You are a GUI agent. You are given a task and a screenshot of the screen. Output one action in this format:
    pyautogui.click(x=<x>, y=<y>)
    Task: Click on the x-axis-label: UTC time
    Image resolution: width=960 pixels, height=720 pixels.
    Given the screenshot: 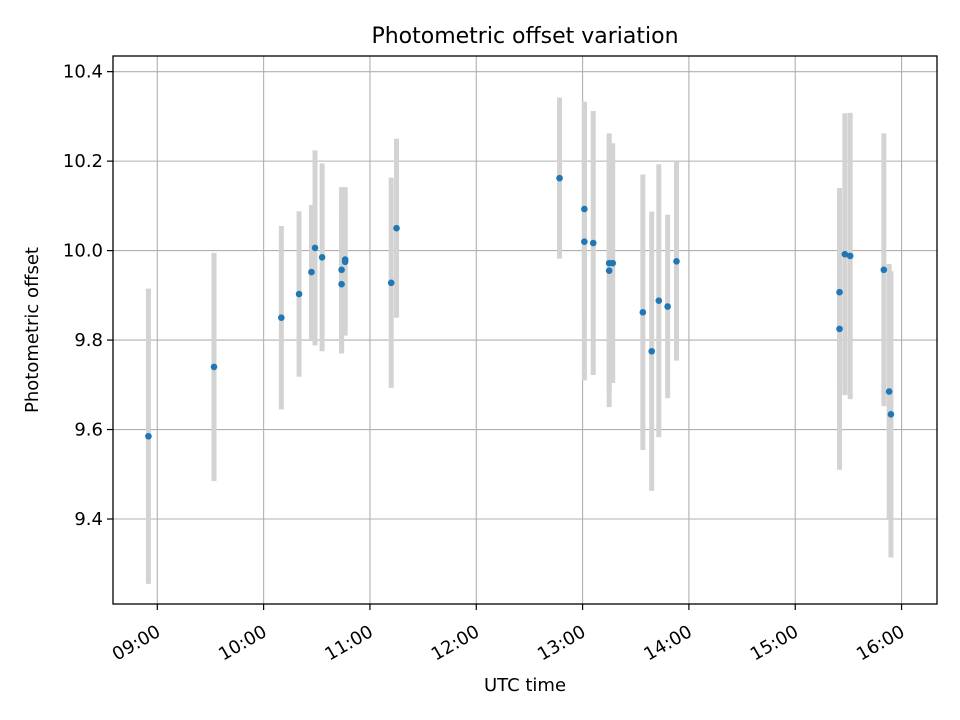 What is the action you would take?
    pyautogui.click(x=525, y=685)
    